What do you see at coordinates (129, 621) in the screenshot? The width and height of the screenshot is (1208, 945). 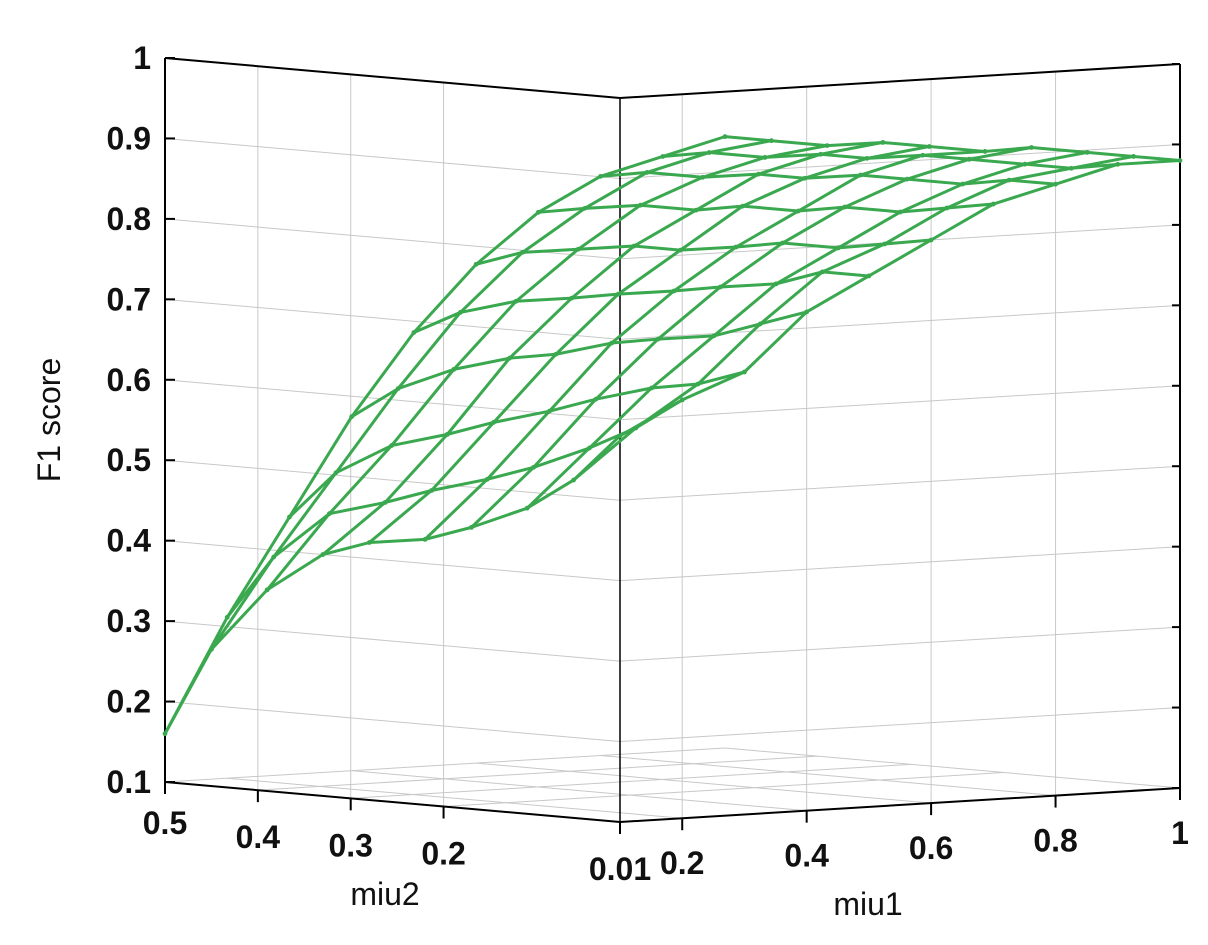 I see `z-tick-label: 0.3` at bounding box center [129, 621].